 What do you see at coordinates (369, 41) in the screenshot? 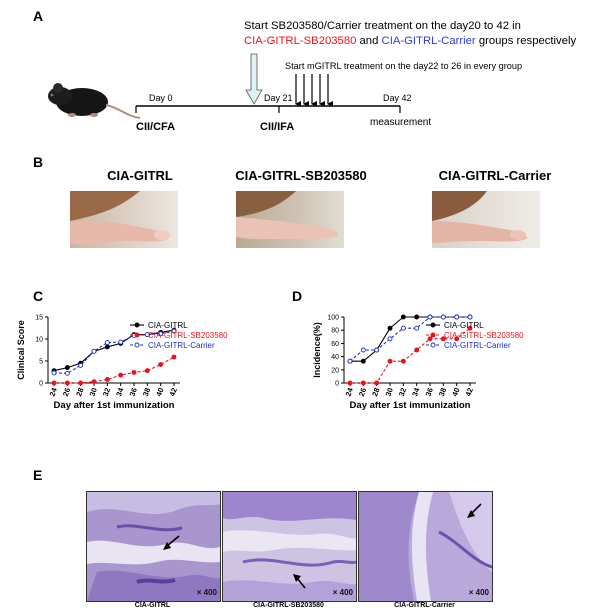
I see `treatment-and: and` at bounding box center [369, 41].